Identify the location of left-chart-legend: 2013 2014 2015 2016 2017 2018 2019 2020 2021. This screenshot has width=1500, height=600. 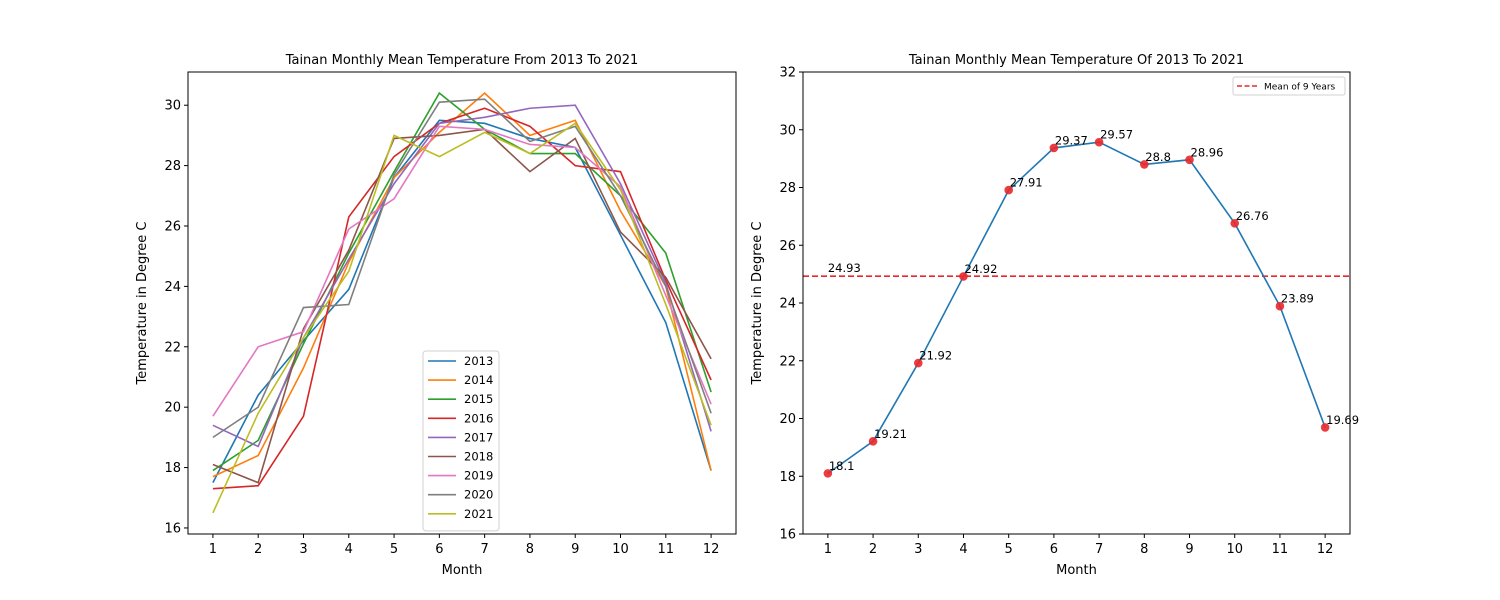
(461, 441).